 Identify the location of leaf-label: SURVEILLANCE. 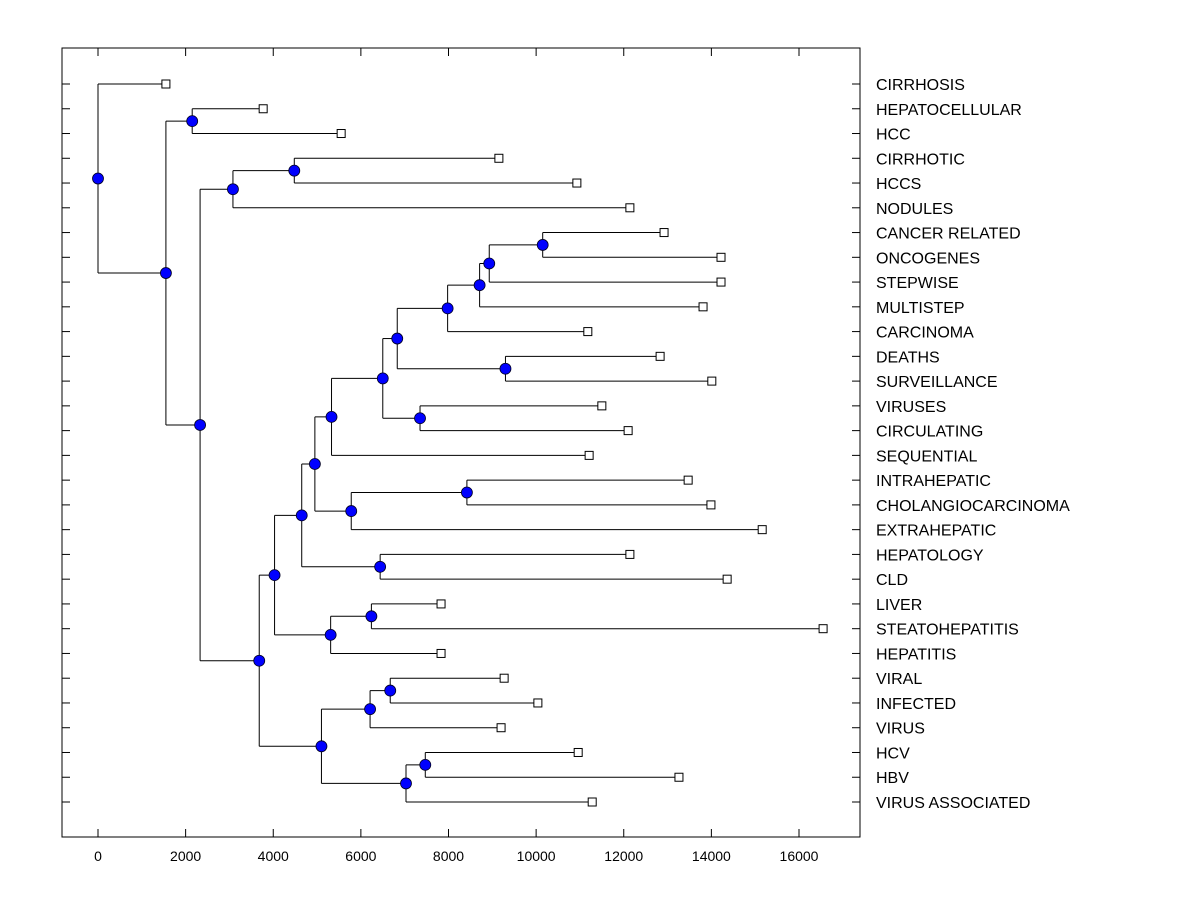
(937, 382).